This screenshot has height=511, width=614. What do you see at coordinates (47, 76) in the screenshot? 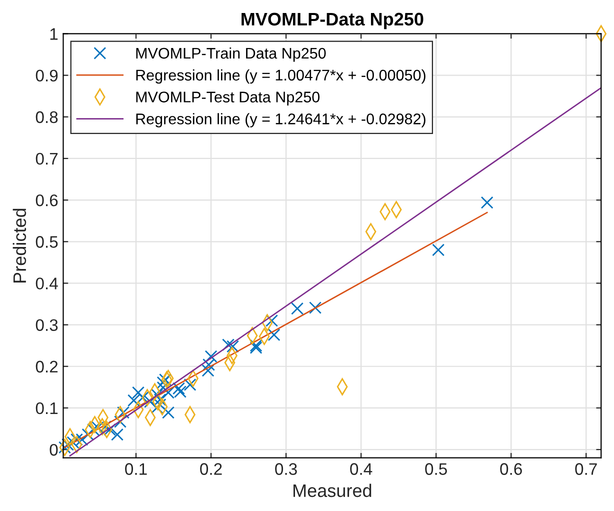
I see `y-tick-label: 0.9` at bounding box center [47, 76].